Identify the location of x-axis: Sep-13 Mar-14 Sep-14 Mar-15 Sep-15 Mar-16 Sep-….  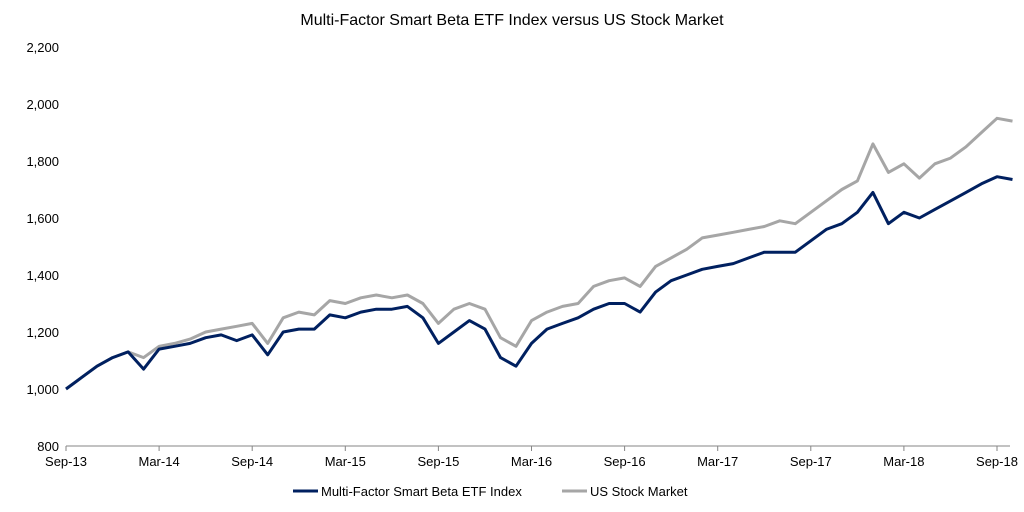
(531, 457).